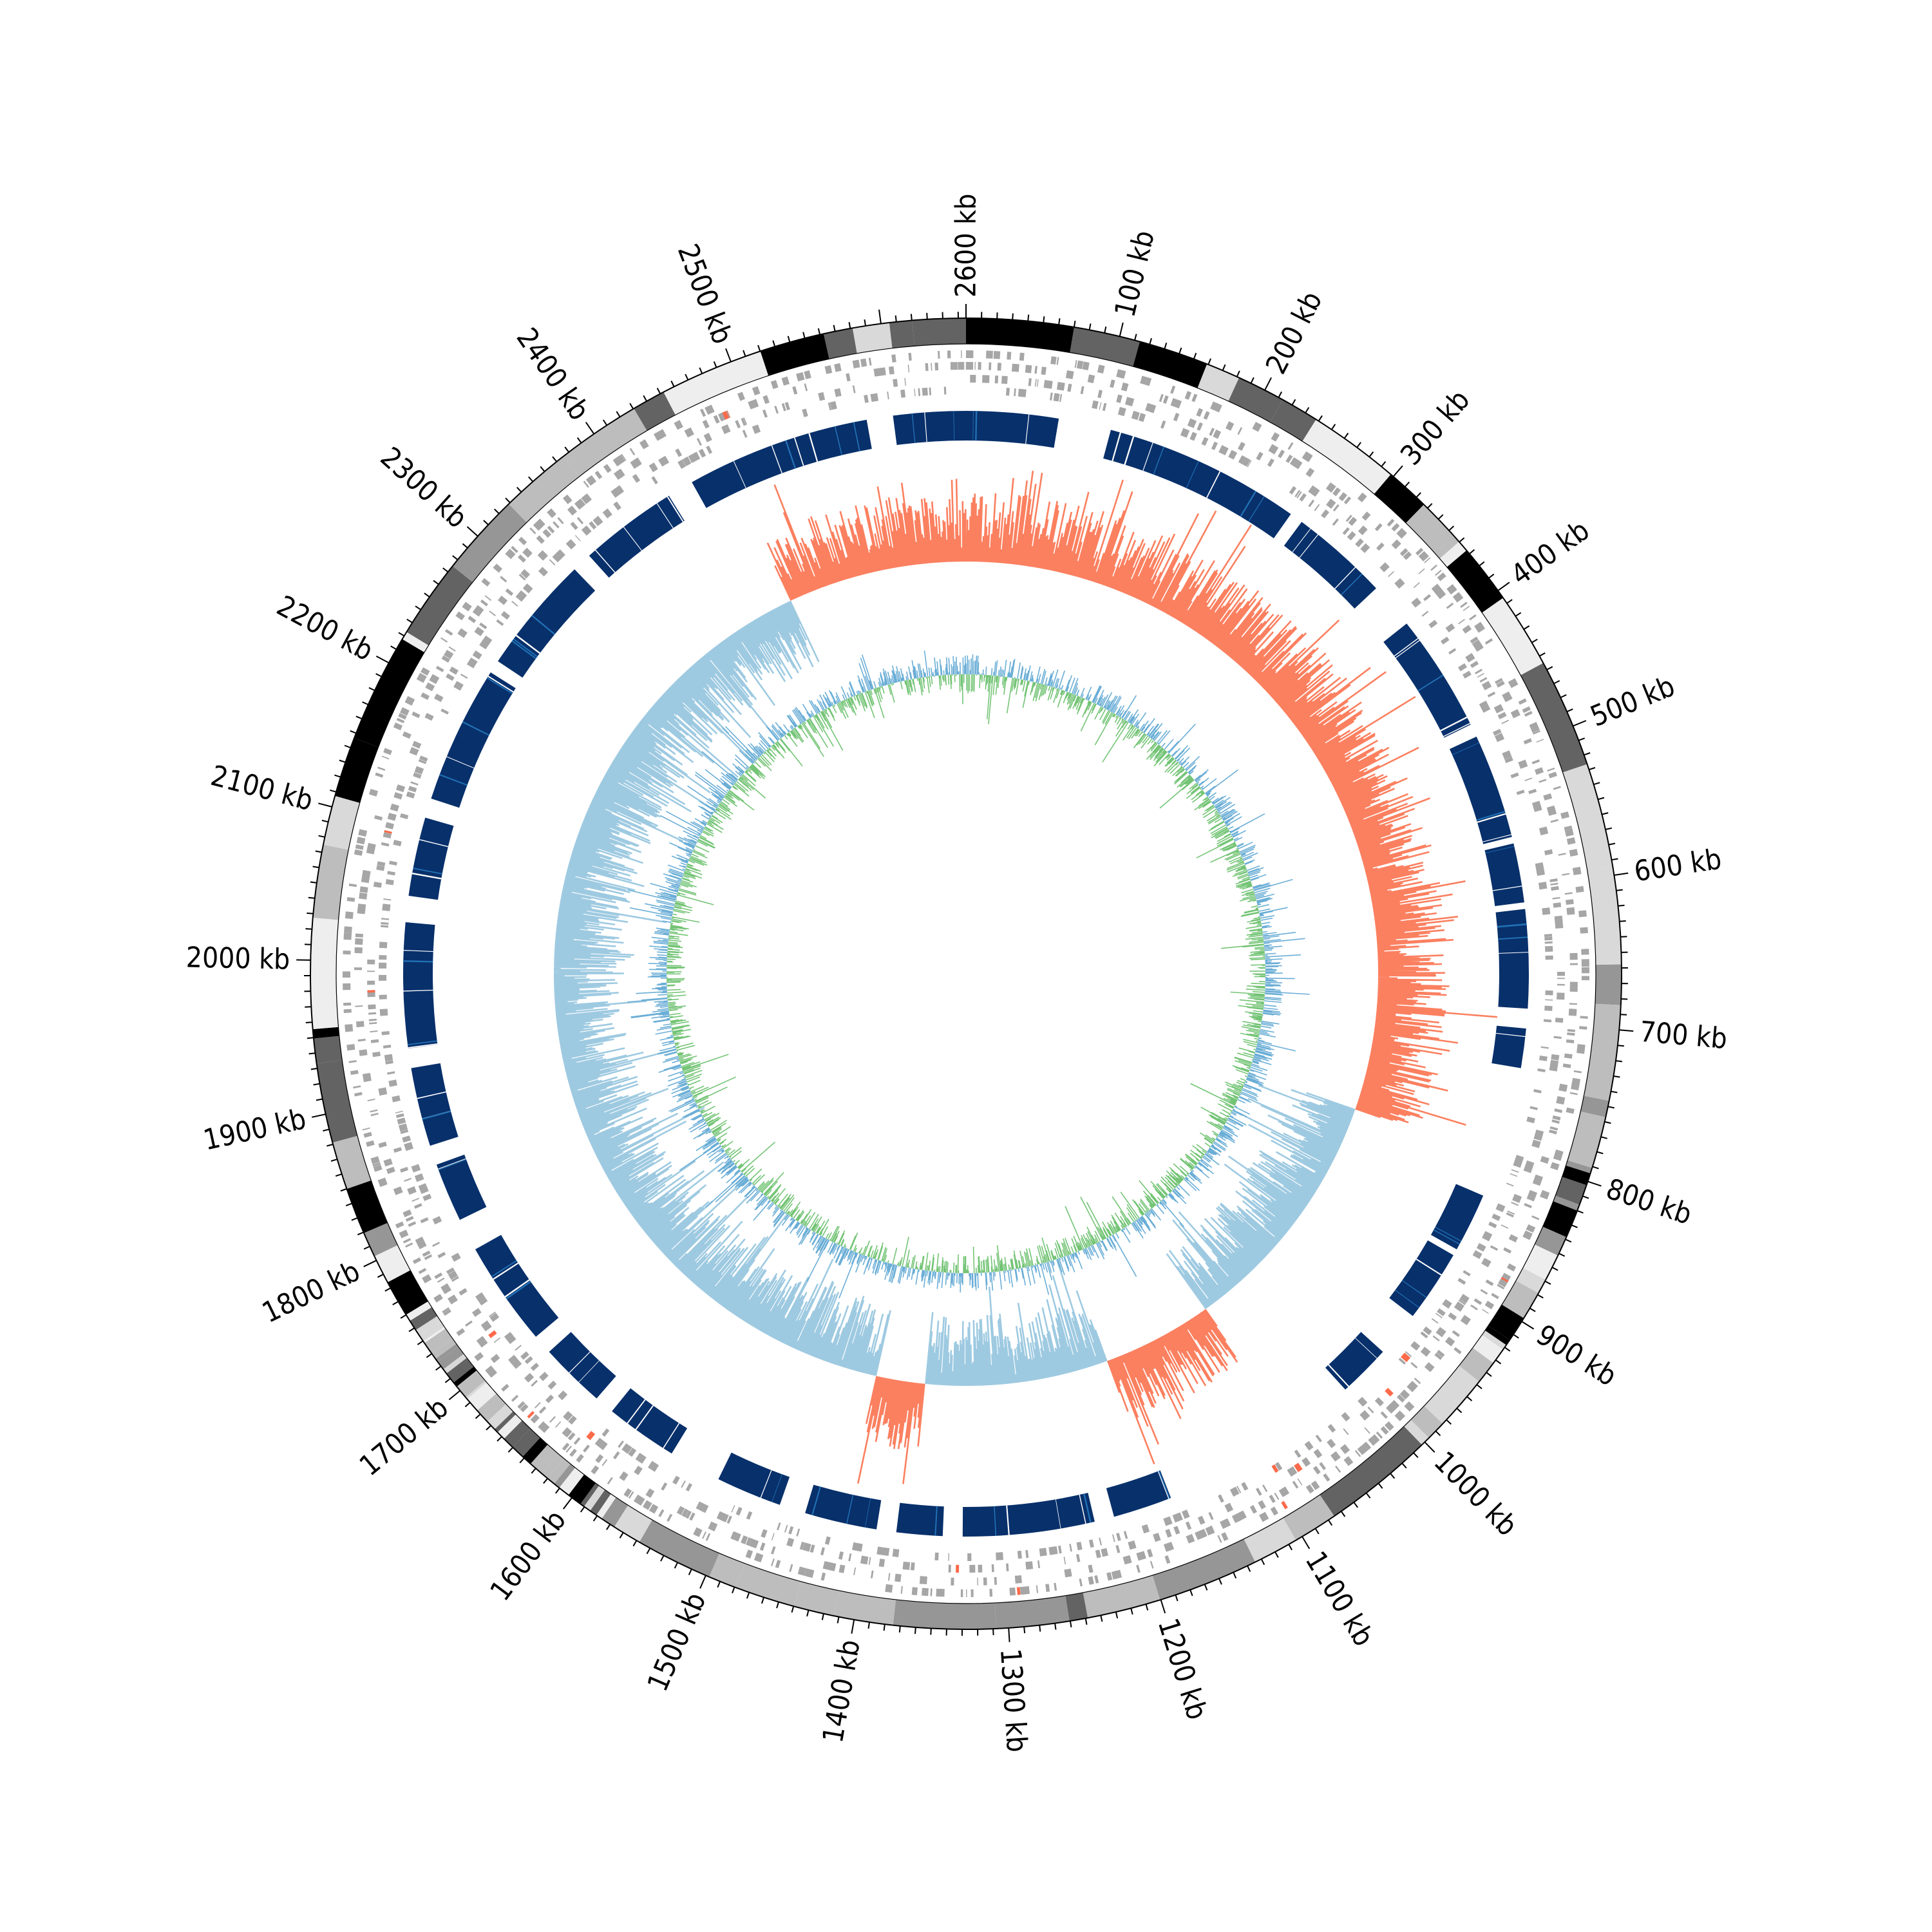  Describe the element at coordinates (1632, 702) in the screenshot. I see `tick-label: 500 kb` at that location.